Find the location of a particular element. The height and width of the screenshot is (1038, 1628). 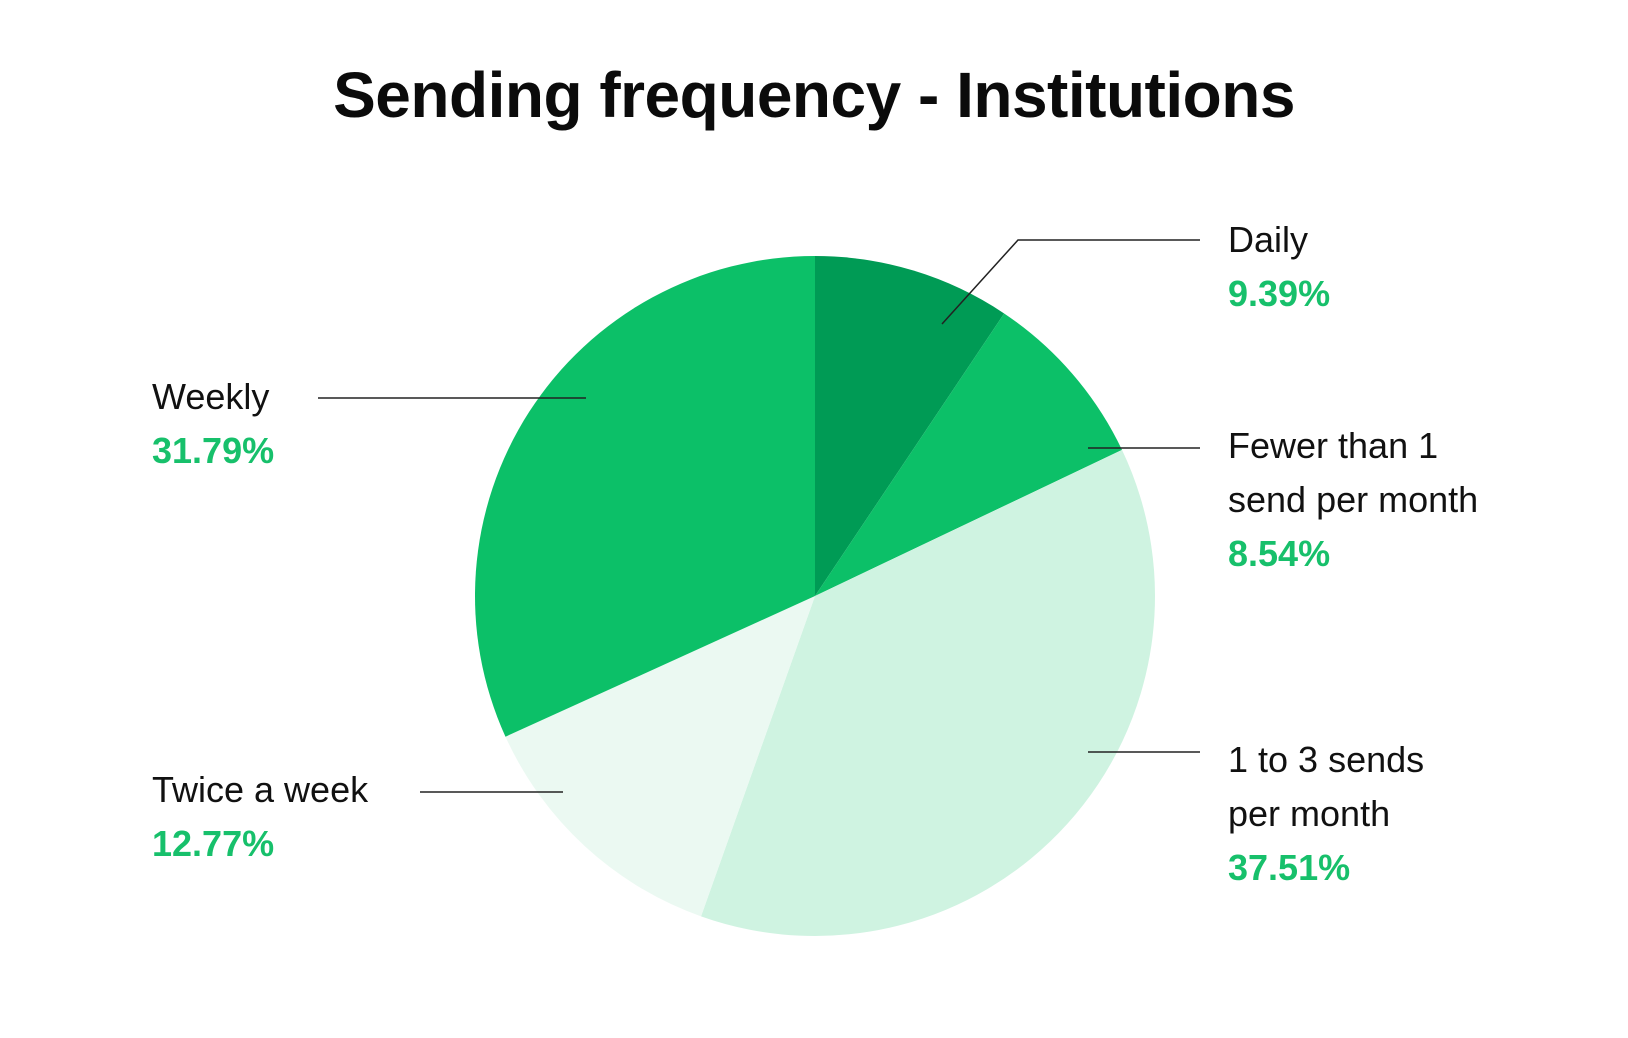

slice-value-2: 8.54% is located at coordinates (1279, 553).